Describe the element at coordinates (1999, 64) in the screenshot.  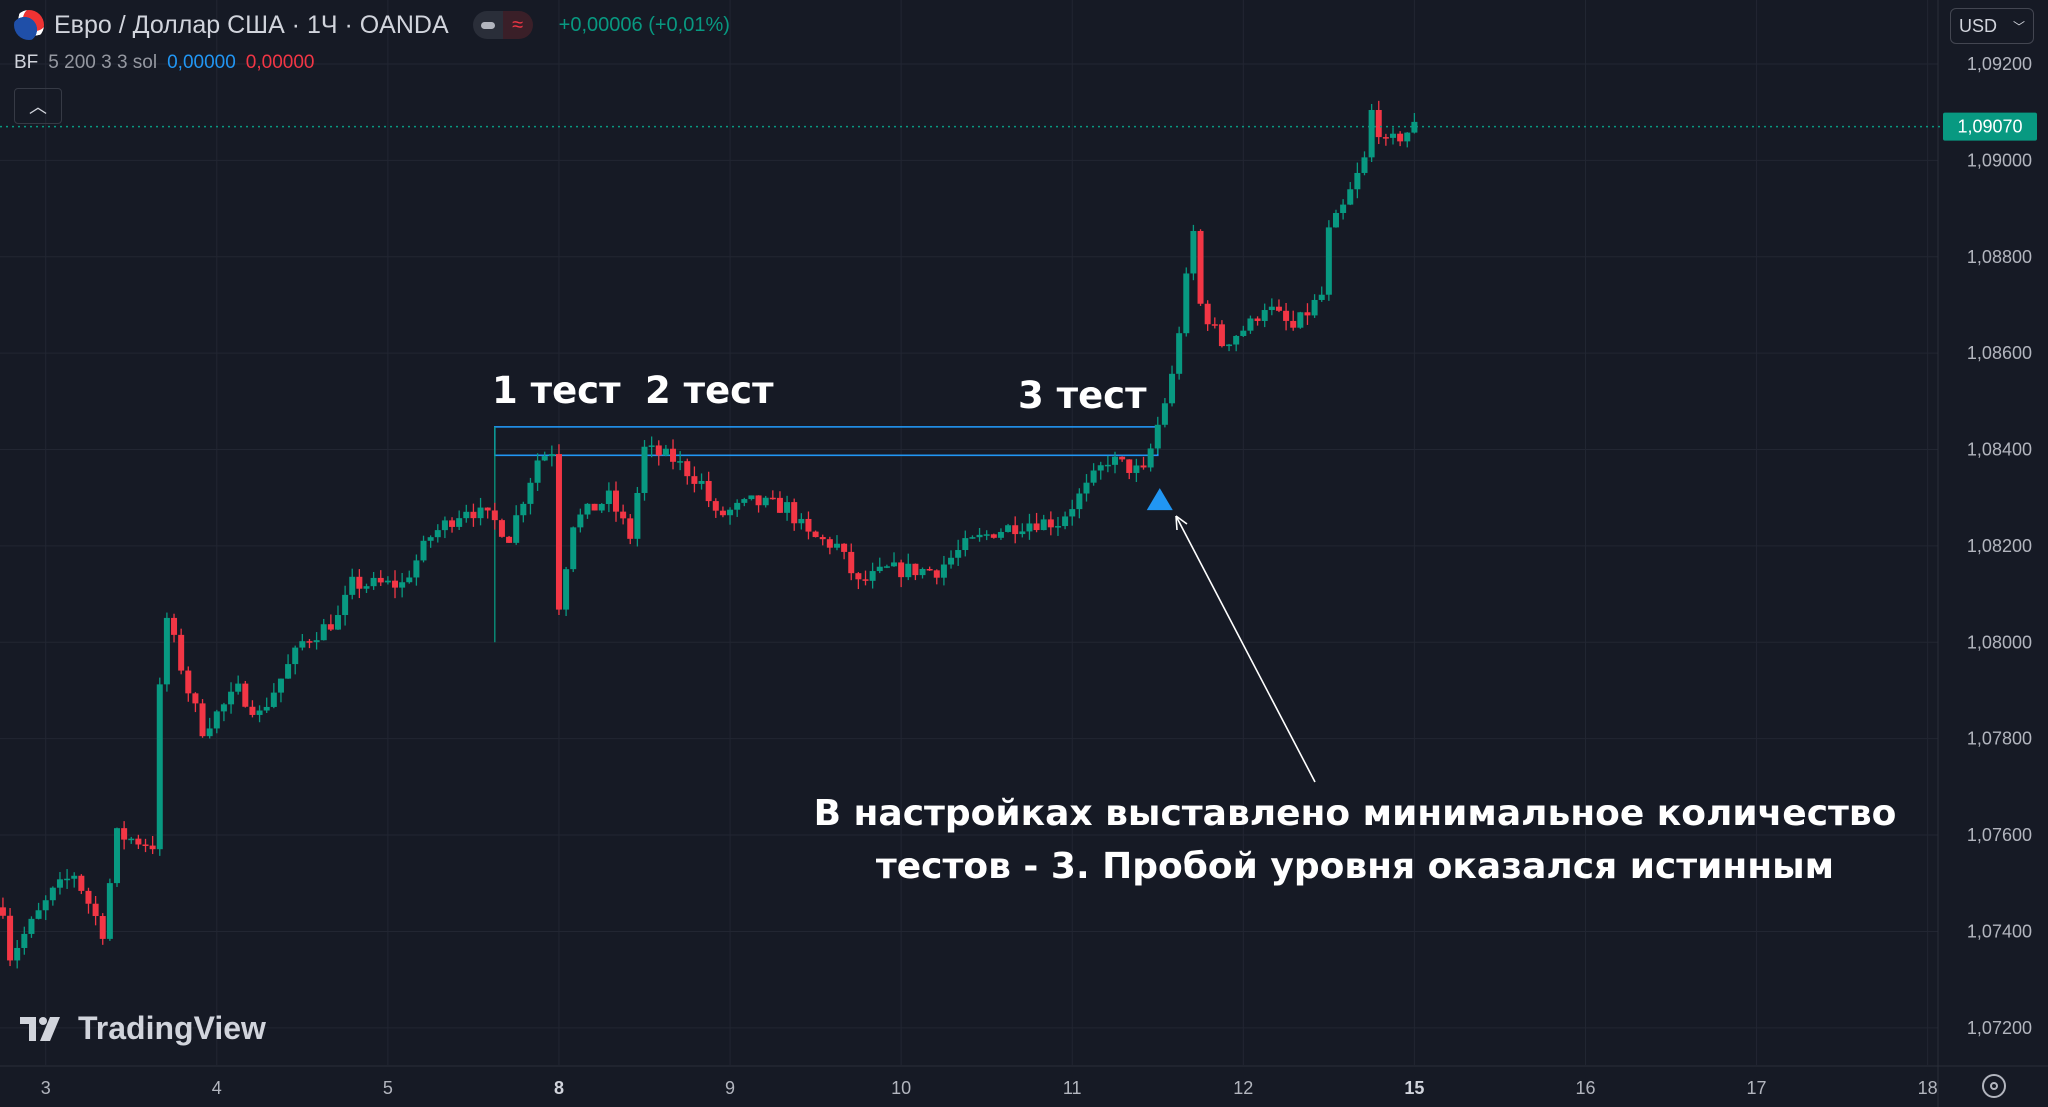
I see `price-tick-label: 1,09200` at that location.